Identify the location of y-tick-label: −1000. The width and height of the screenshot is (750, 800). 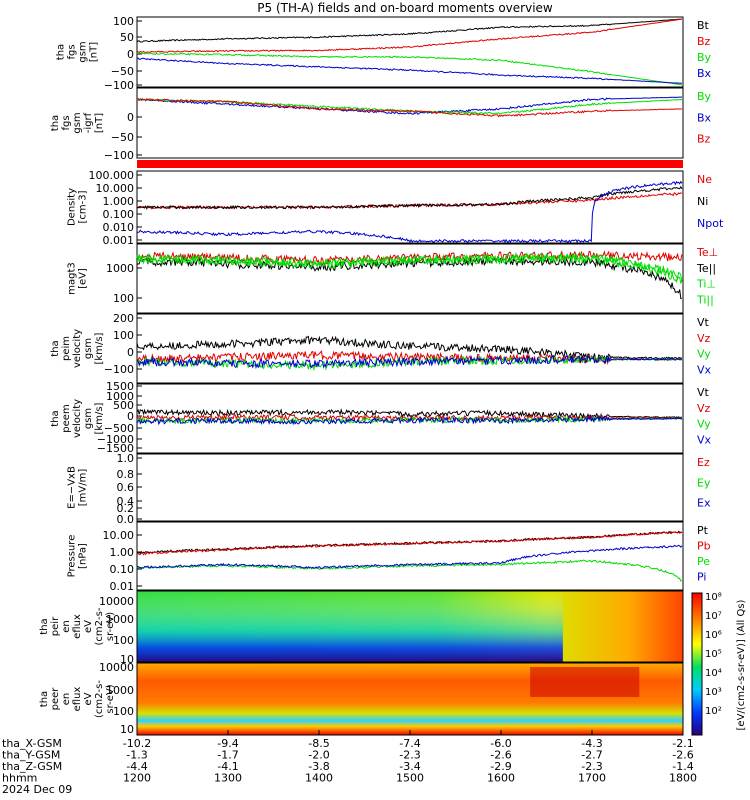
(115, 439).